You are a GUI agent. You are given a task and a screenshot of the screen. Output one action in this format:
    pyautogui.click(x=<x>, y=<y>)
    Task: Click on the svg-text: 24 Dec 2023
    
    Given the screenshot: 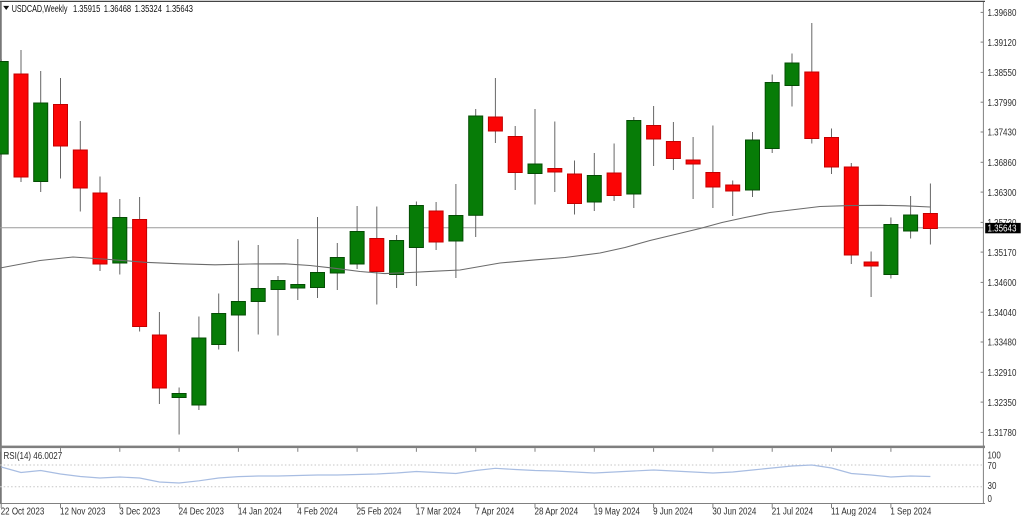 What is the action you would take?
    pyautogui.click(x=202, y=511)
    